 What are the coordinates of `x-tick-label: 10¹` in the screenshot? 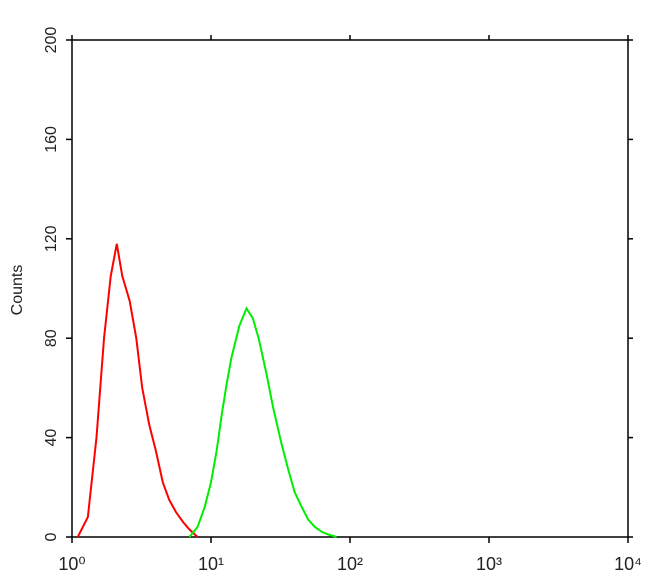 It's located at (211, 564).